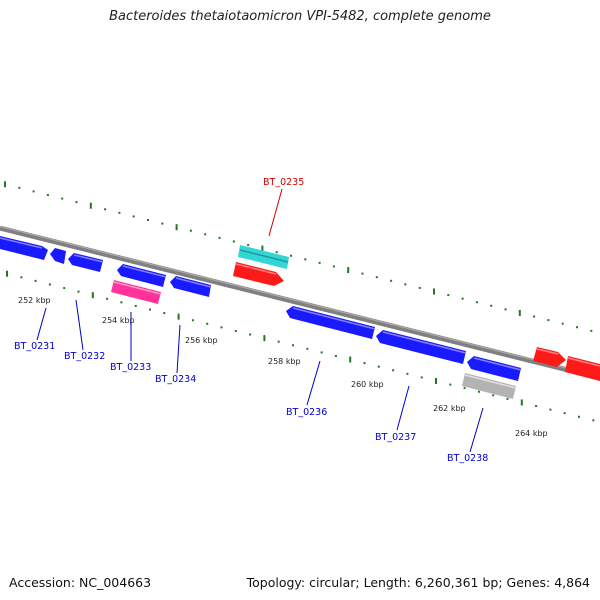 This screenshot has height=600, width=600. I want to click on scale-label-264: 264 kbp, so click(531, 433).